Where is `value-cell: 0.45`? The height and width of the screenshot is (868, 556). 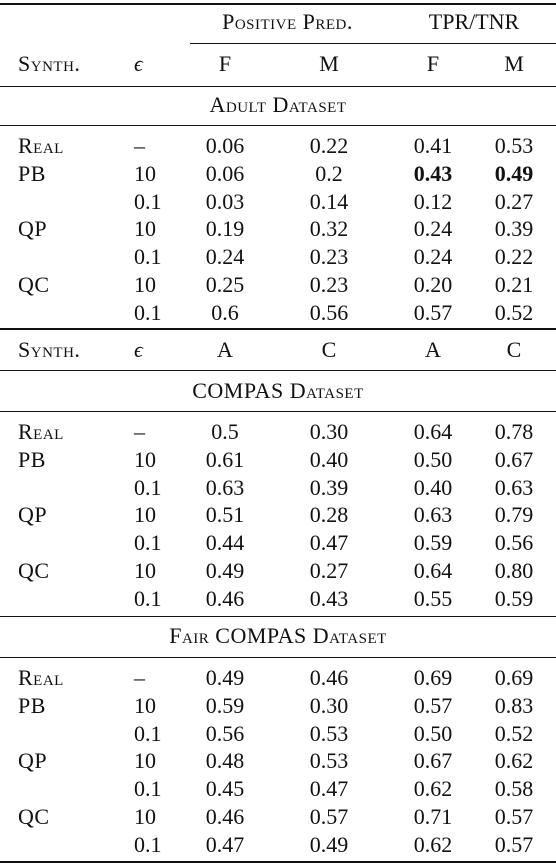
value-cell: 0.45 is located at coordinates (225, 789).